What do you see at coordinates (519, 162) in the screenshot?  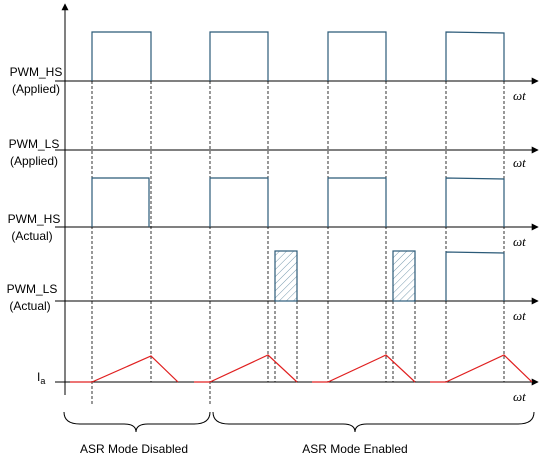 I see `omega-t-label-2: ωt` at bounding box center [519, 162].